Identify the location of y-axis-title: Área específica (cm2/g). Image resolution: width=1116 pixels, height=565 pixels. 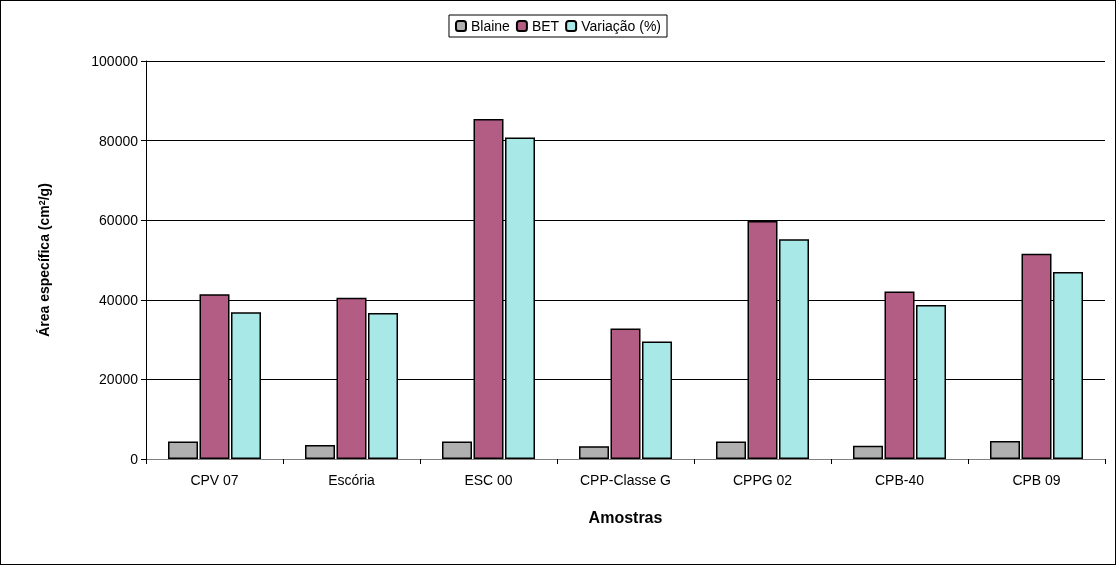
(44, 260).